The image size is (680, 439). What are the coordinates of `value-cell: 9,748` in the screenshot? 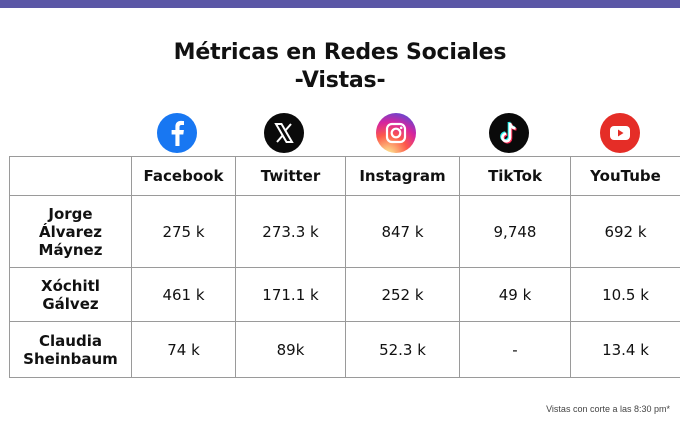 It's located at (515, 231).